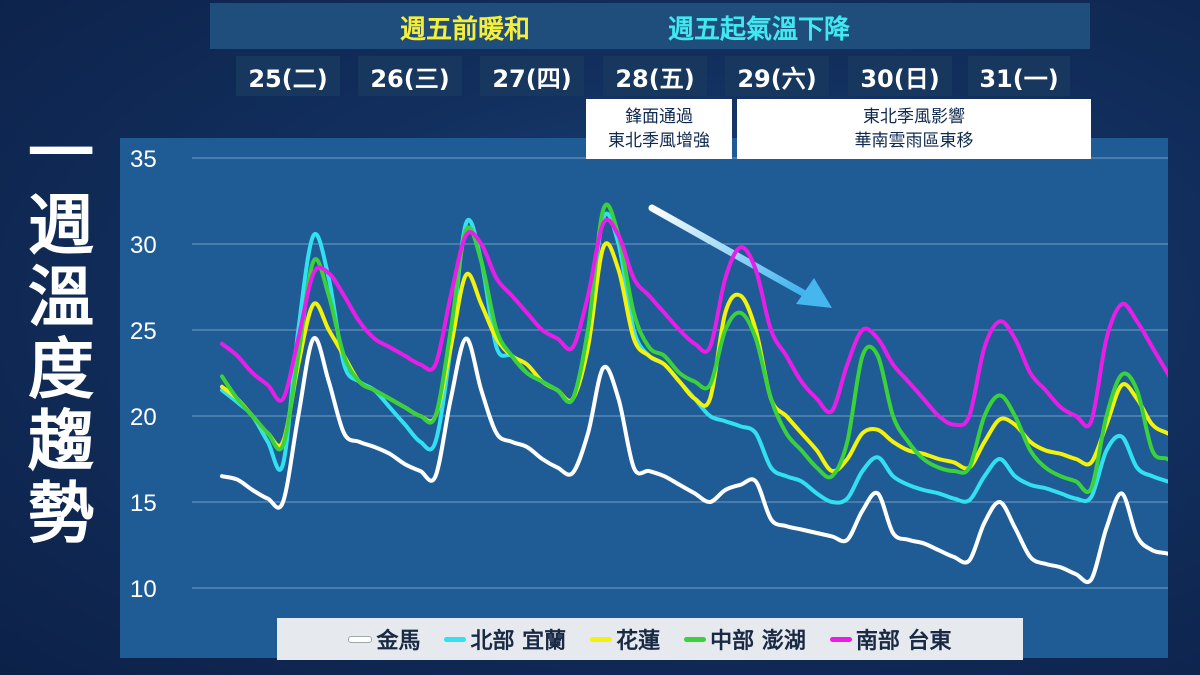  What do you see at coordinates (61, 153) in the screenshot?
I see `title-char: 一` at bounding box center [61, 153].